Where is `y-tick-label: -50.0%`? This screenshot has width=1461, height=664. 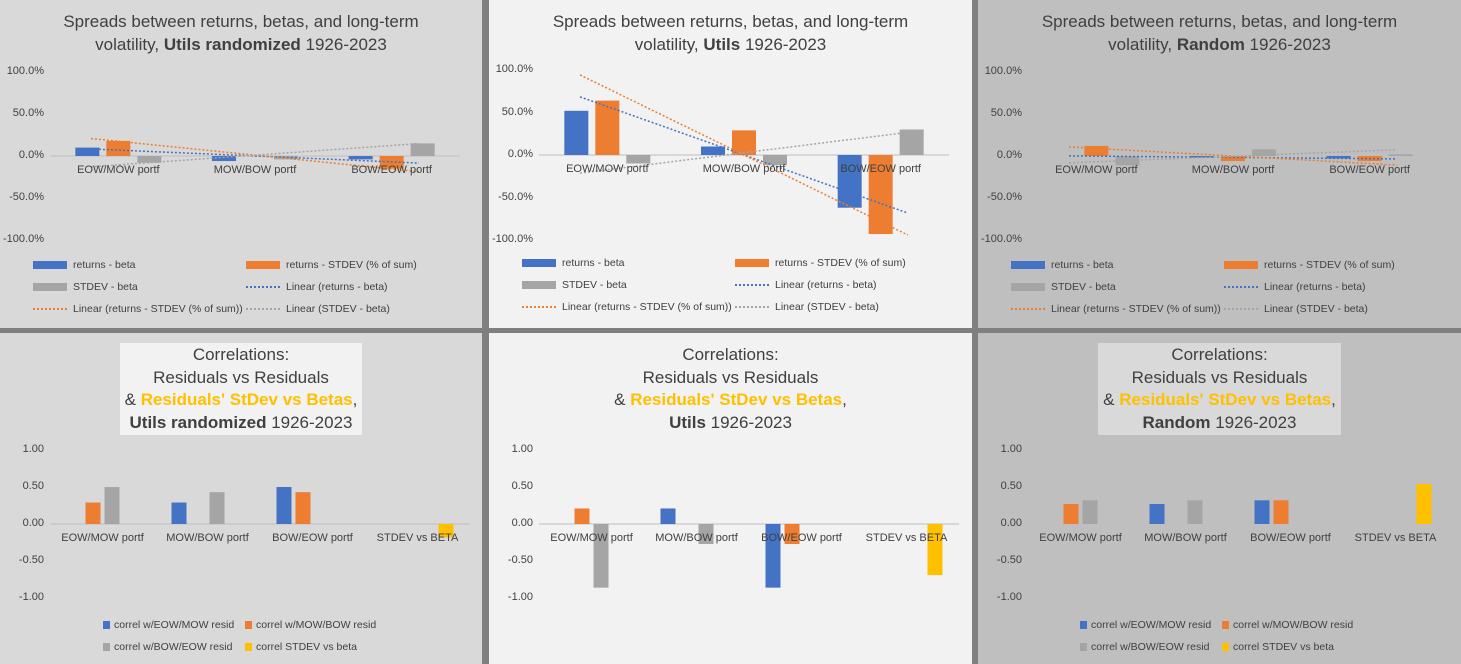 y-tick-label: -50.0% is located at coordinates (26, 197).